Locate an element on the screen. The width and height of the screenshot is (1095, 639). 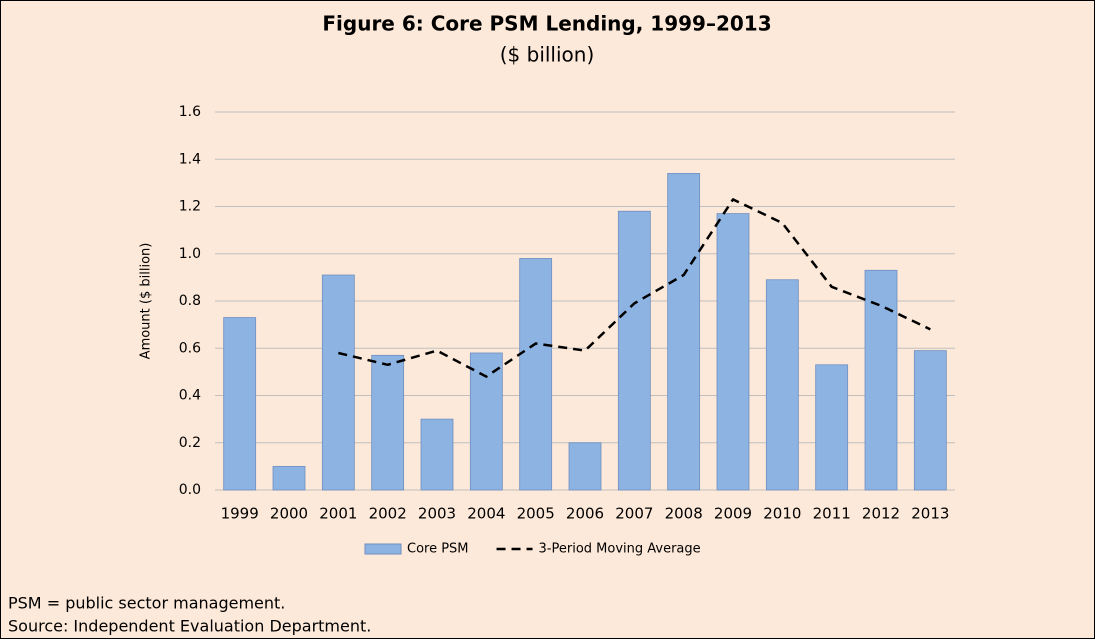
x-tick-label: 2007 is located at coordinates (634, 514).